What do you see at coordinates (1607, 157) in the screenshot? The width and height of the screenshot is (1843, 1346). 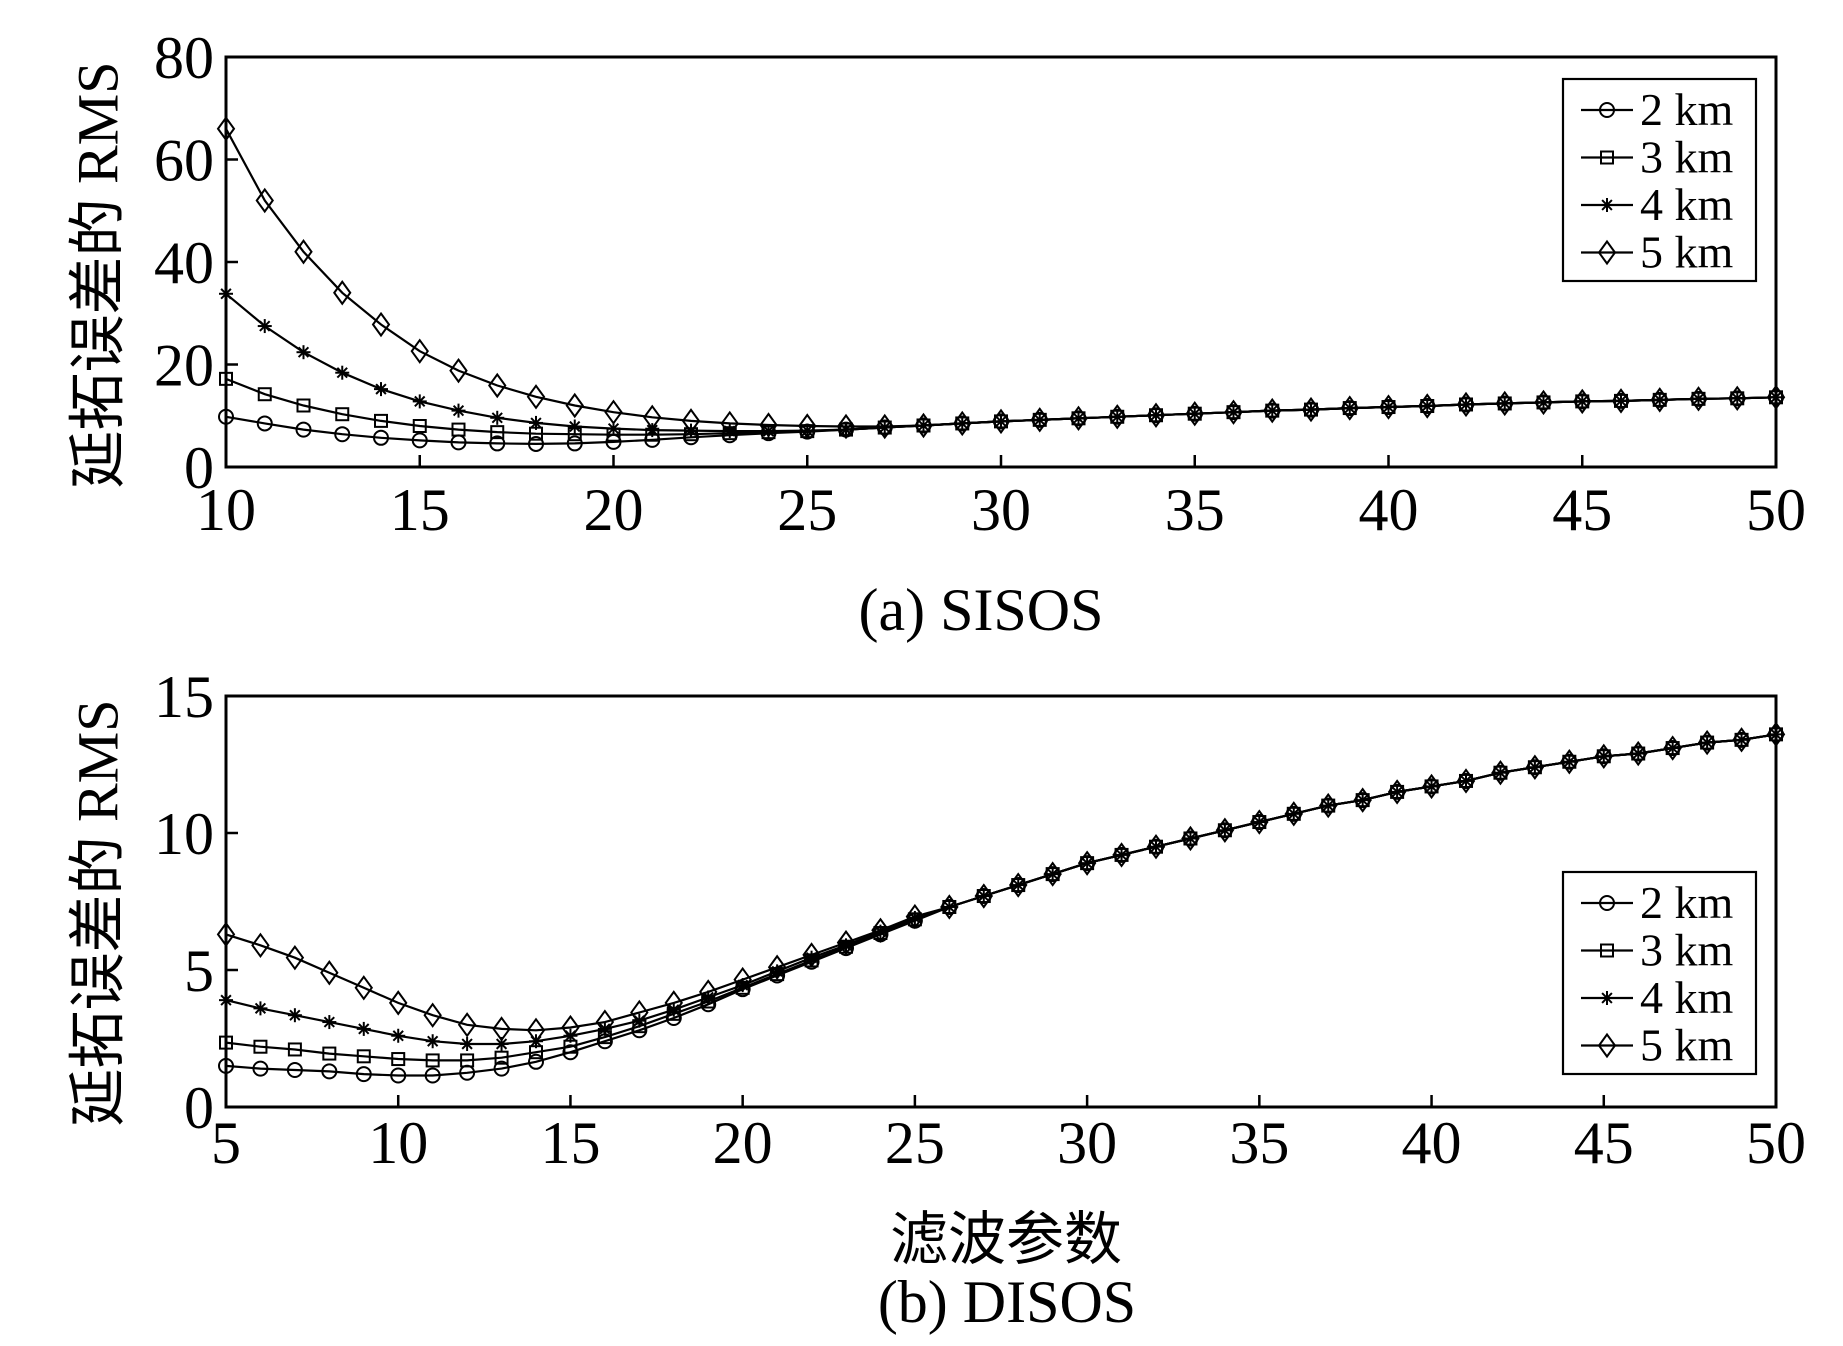 I see `legend-marker-3km` at bounding box center [1607, 157].